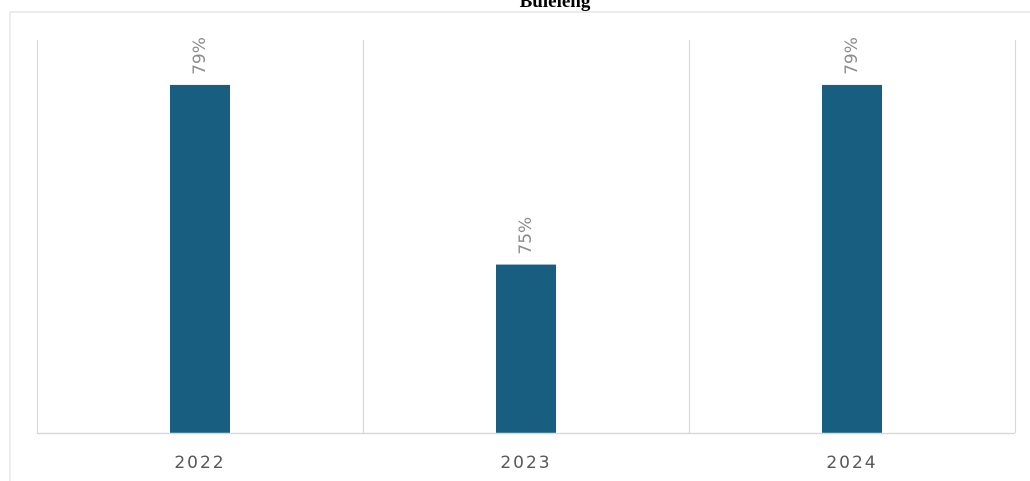 The image size is (1030, 481). Describe the element at coordinates (852, 56) in the screenshot. I see `data-label-2024: 79%` at that location.